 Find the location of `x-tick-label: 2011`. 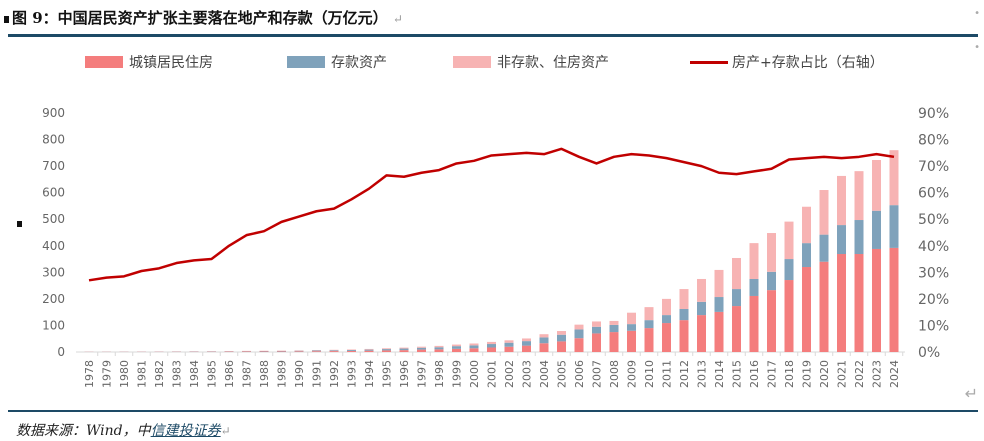

x-tick-label: 2011 is located at coordinates (667, 374).